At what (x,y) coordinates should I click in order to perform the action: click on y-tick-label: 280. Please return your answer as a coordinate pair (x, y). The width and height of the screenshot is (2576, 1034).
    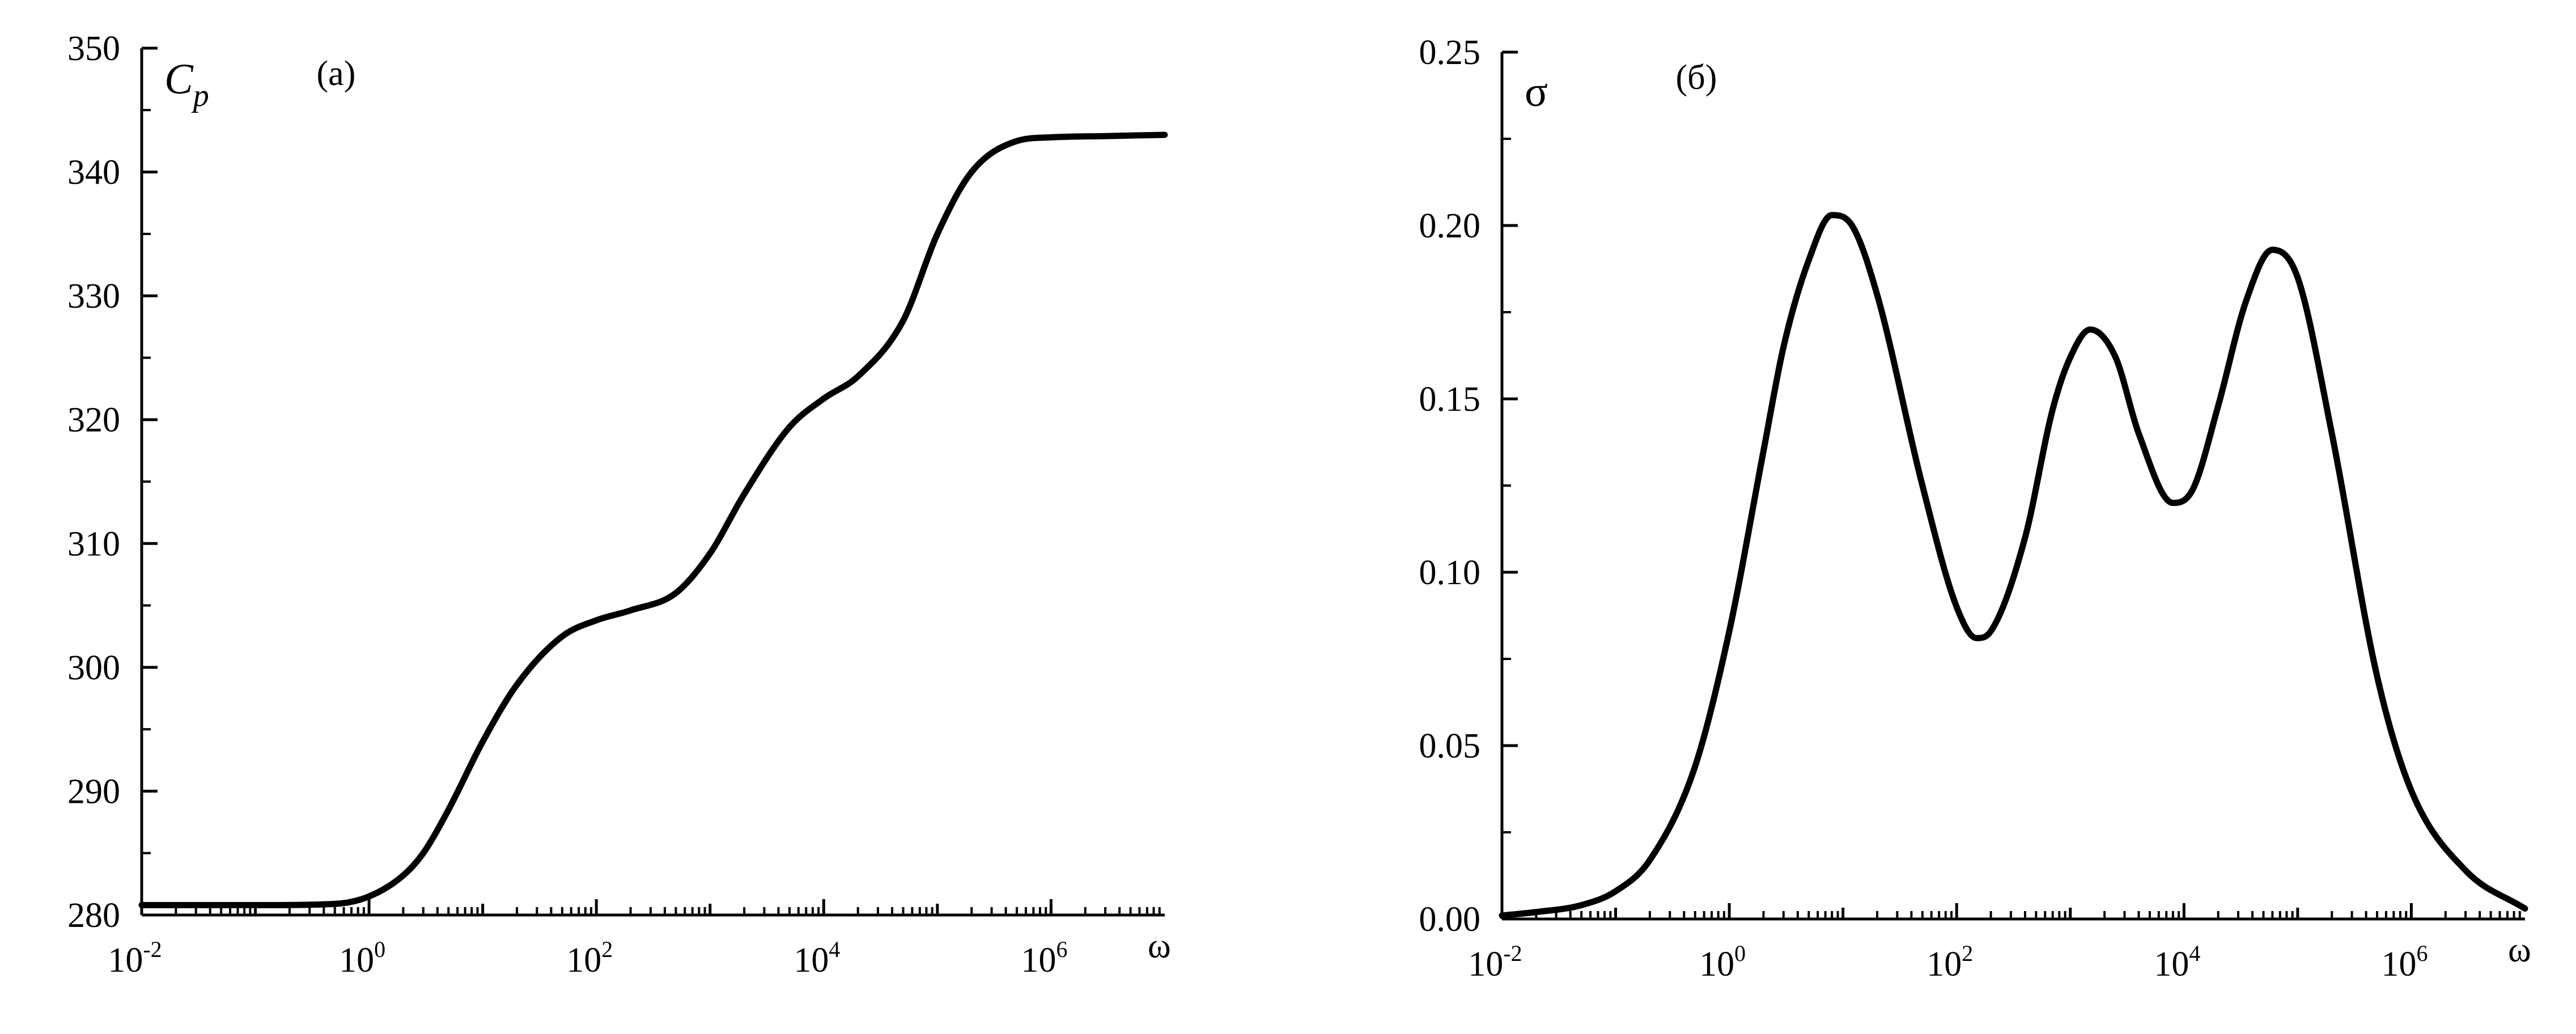
    Looking at the image, I should click on (93, 916).